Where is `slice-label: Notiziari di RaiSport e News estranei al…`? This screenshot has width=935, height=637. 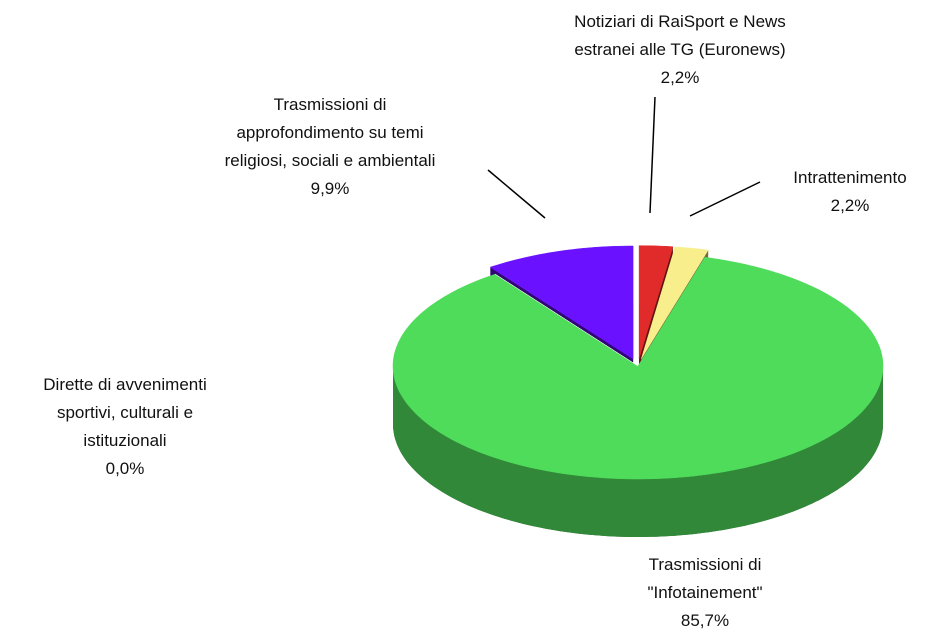 slice-label: Notiziari di RaiSport e News estranei al… is located at coordinates (680, 50).